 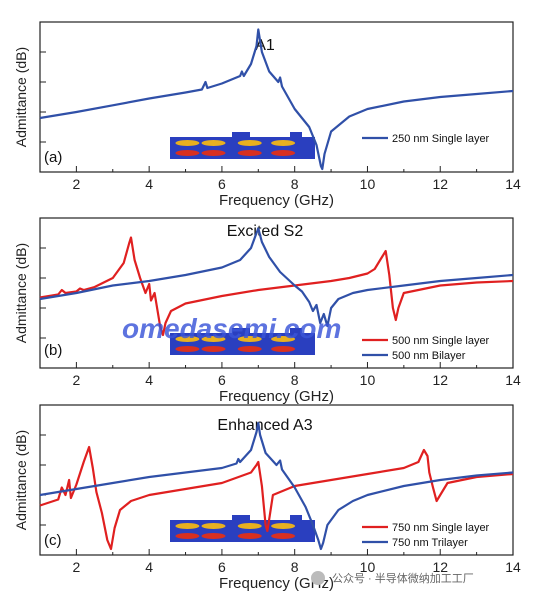 What do you see at coordinates (53, 540) in the screenshot?
I see `panel-tag: (c)` at bounding box center [53, 540].